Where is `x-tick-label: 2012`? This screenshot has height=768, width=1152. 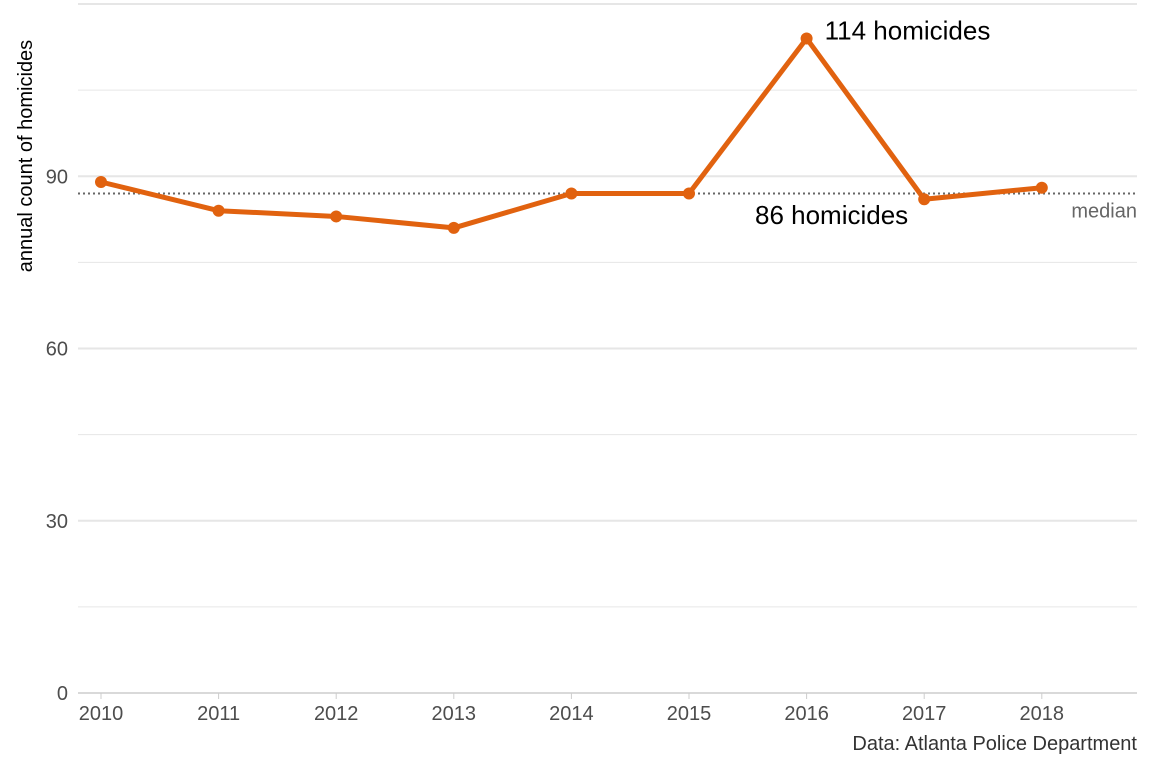
x-tick-label: 2012 is located at coordinates (336, 714).